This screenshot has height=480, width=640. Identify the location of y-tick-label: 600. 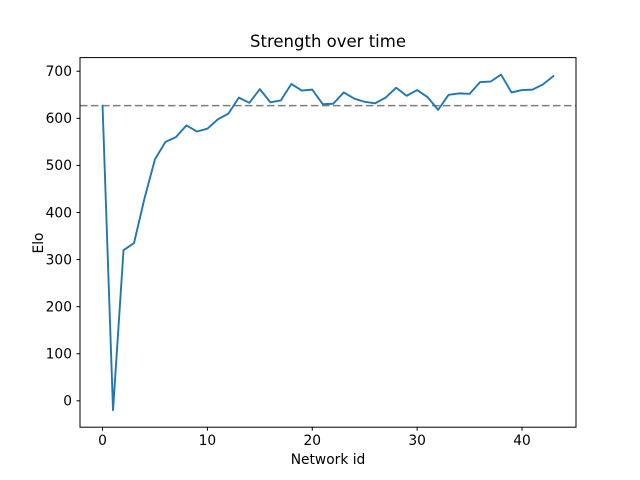
(59, 119).